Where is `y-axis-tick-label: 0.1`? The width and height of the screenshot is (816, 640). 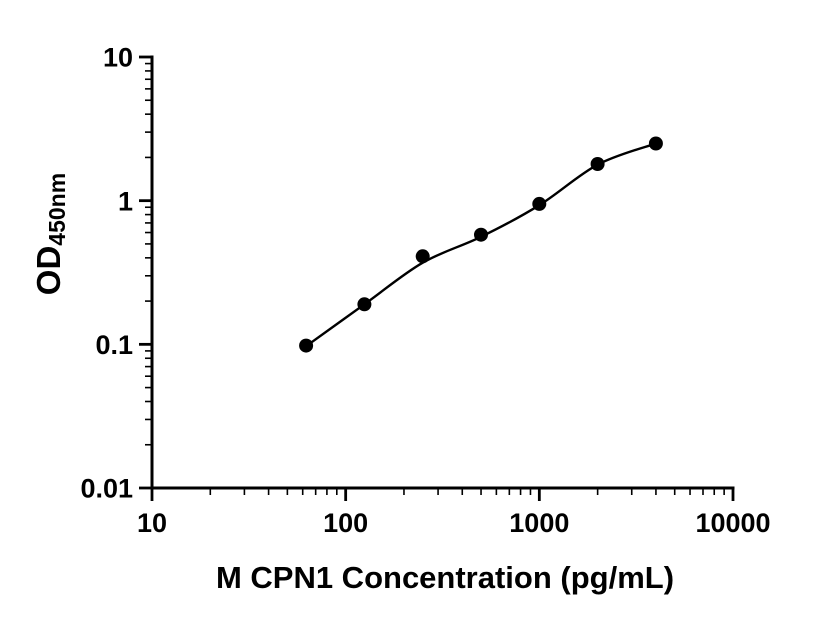
y-axis-tick-label: 0.1 is located at coordinates (114, 345).